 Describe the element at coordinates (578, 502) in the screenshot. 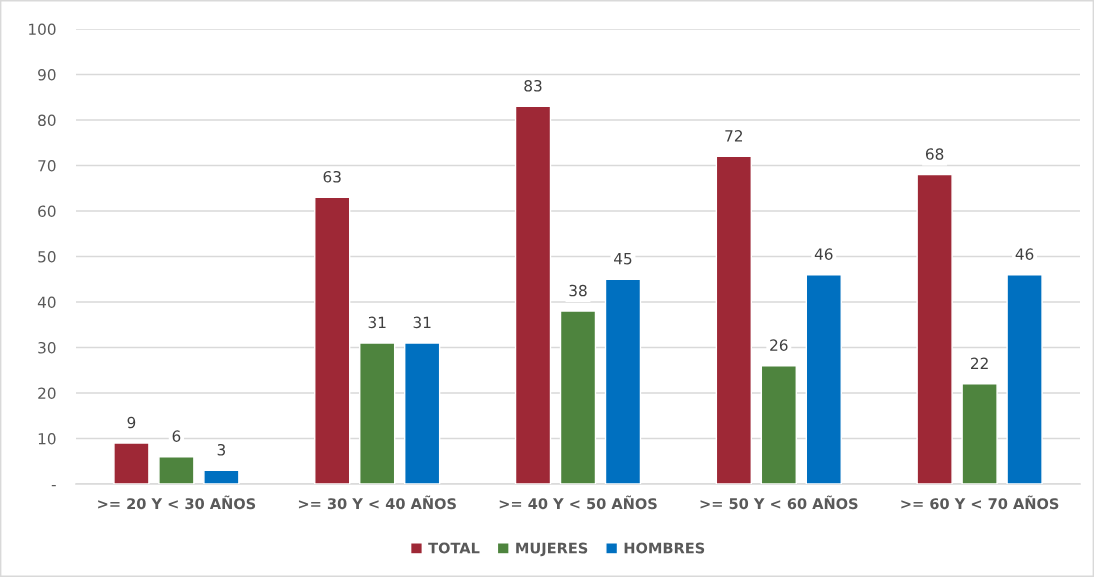

I see `x-tick-label: >= 40 Y < 50 AÑOS` at that location.